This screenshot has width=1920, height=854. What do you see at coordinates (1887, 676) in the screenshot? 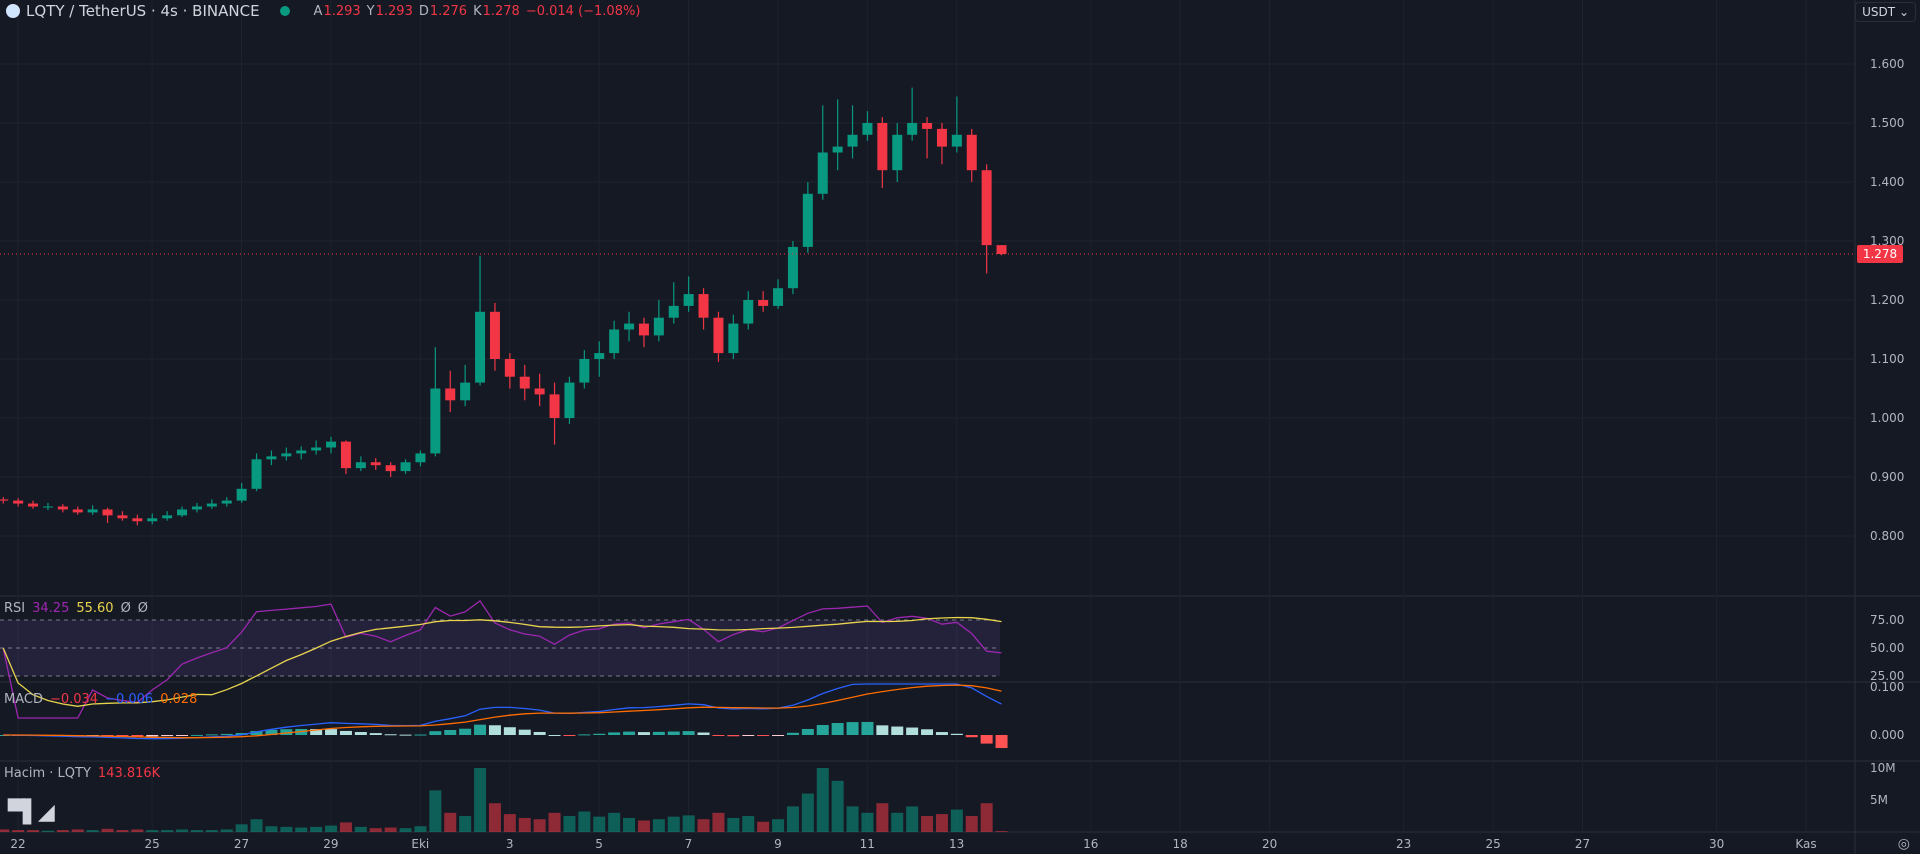
I see `rsi-tick-label: 25.00` at bounding box center [1887, 676].